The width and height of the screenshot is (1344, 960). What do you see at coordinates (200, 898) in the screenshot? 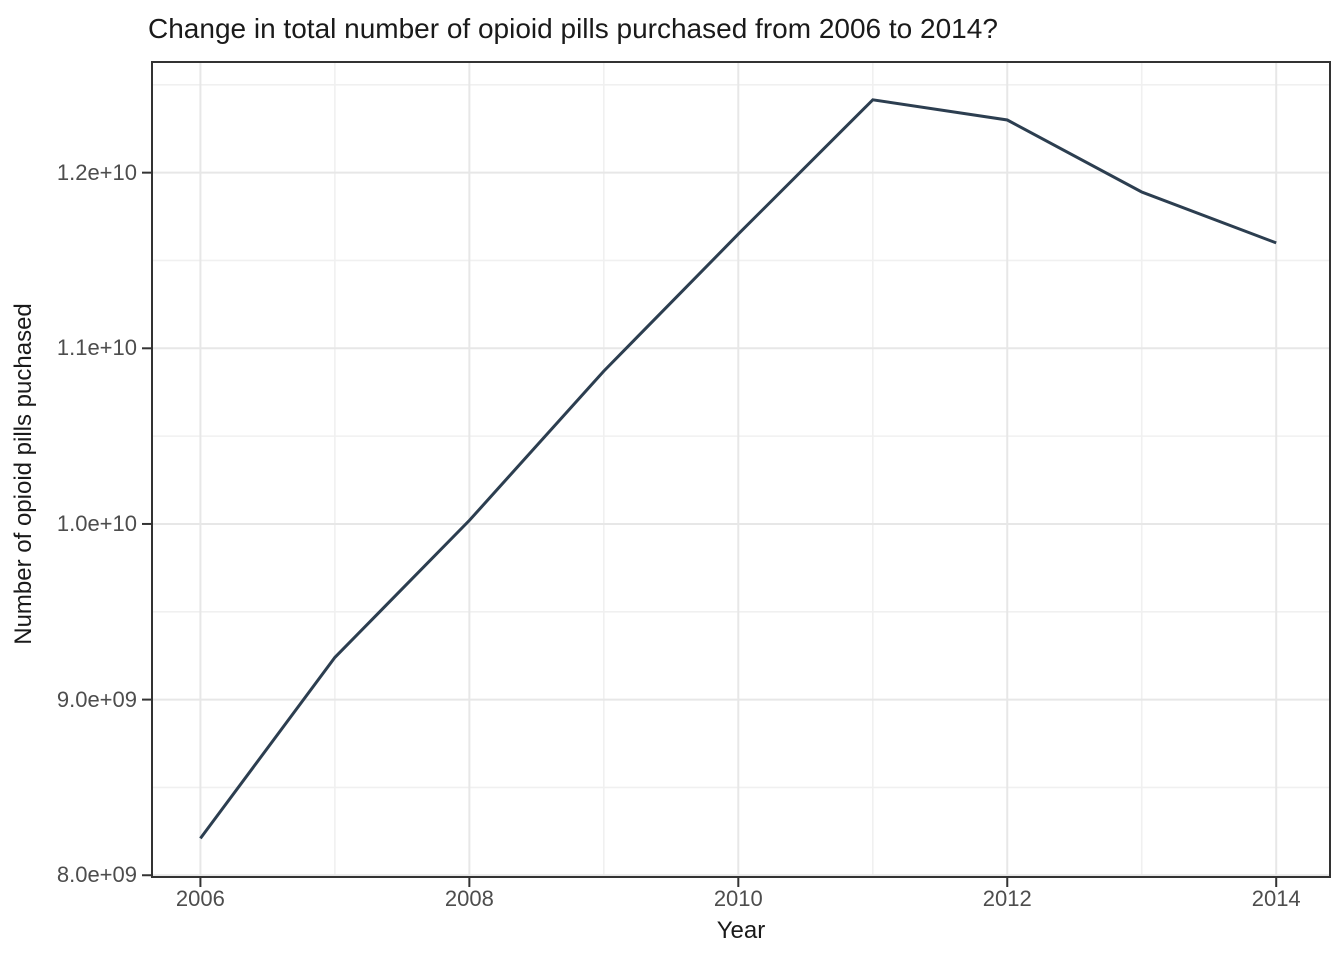
I see `x-tick-label: 2006` at bounding box center [200, 898].